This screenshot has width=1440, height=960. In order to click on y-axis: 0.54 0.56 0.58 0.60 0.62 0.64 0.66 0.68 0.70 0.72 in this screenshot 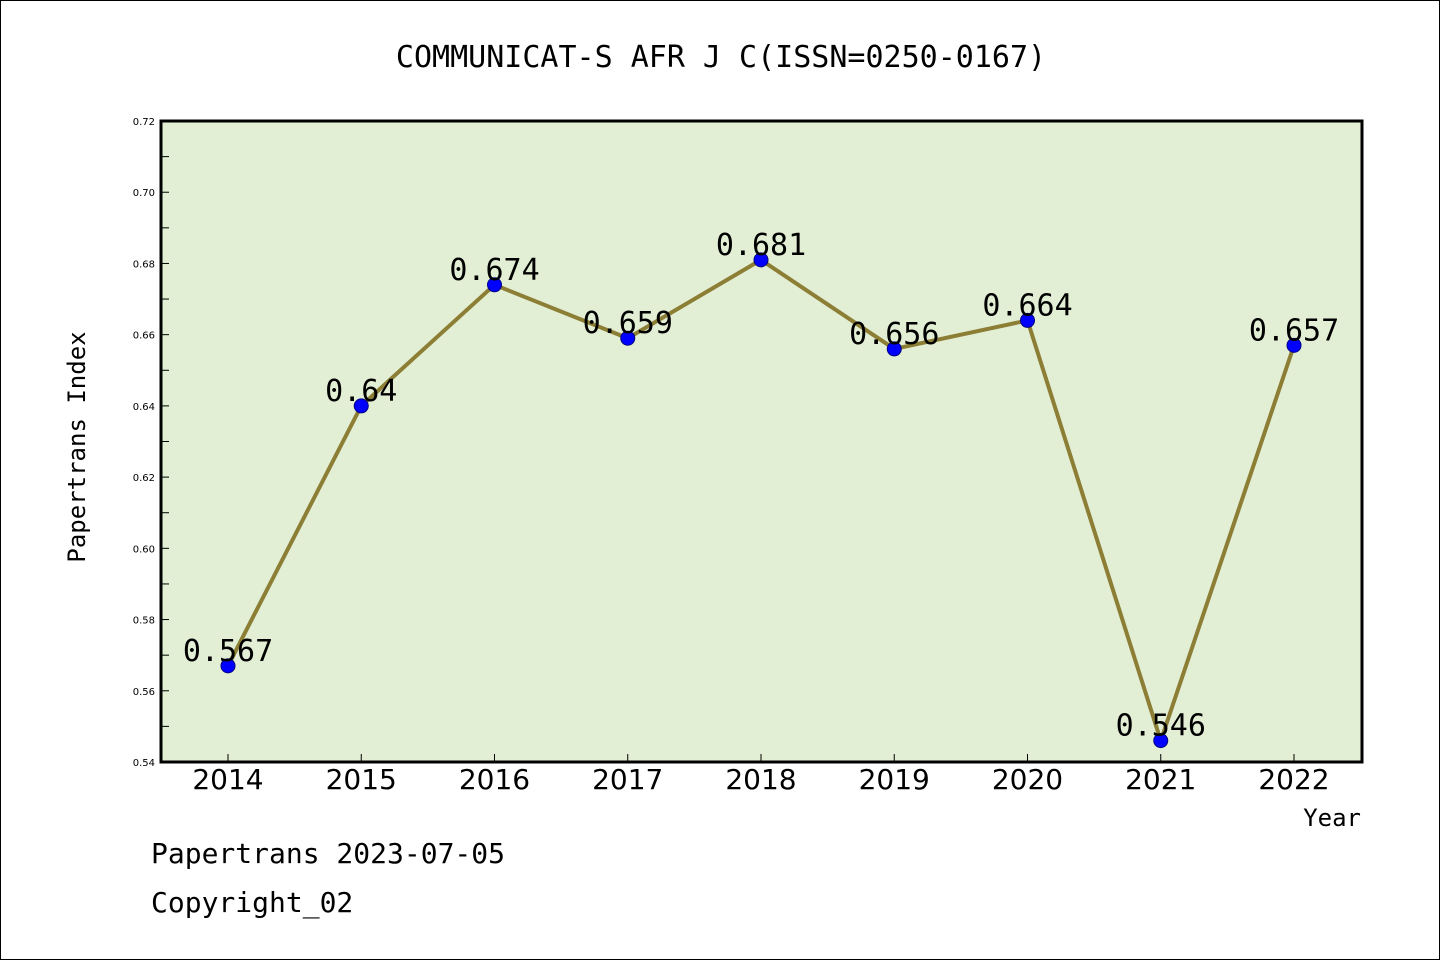, I will do `click(151, 443)`.